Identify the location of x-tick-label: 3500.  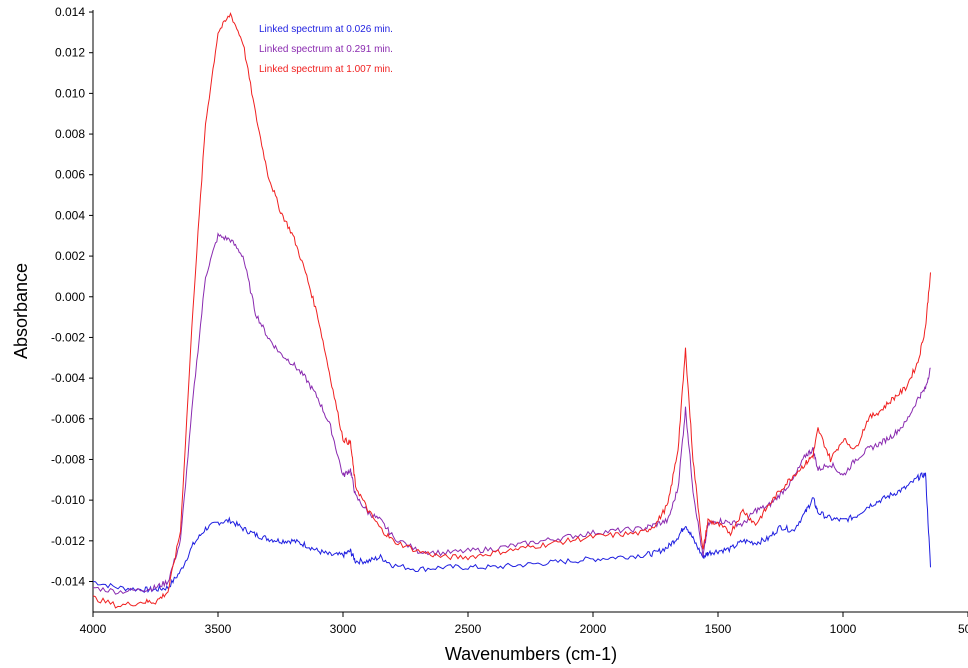
(218, 629).